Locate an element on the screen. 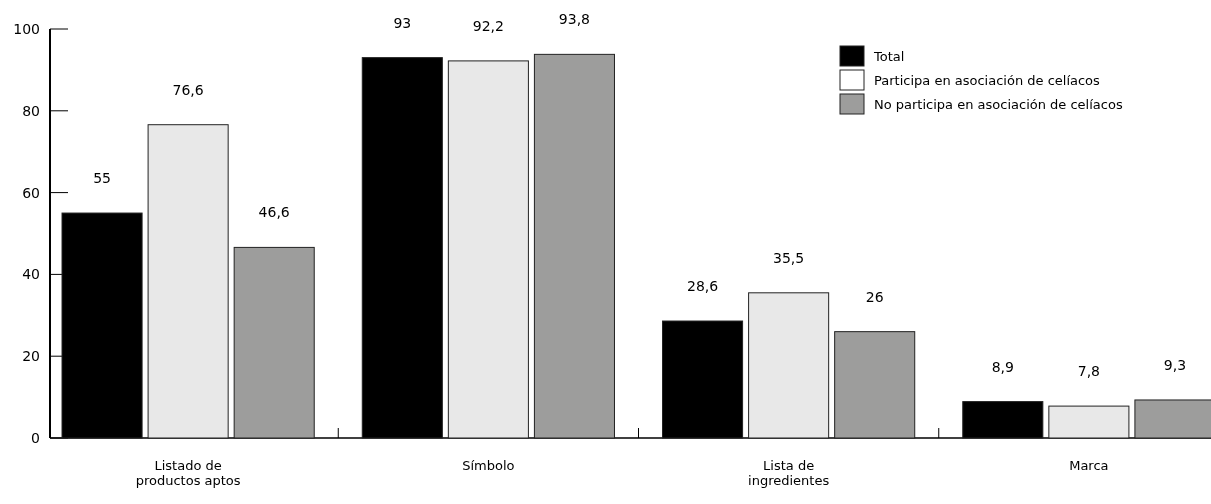 The image size is (1211, 504). y-tick-label: 60 is located at coordinates (31, 192).